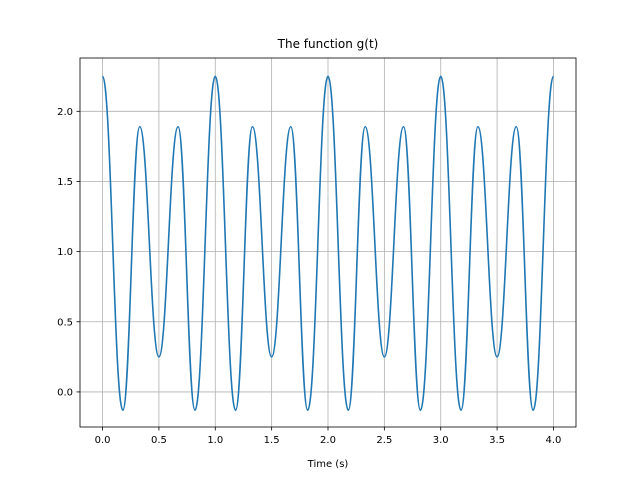 Image resolution: width=640 pixels, height=480 pixels. What do you see at coordinates (65, 112) in the screenshot?
I see `y-tick-label: 2.0` at bounding box center [65, 112].